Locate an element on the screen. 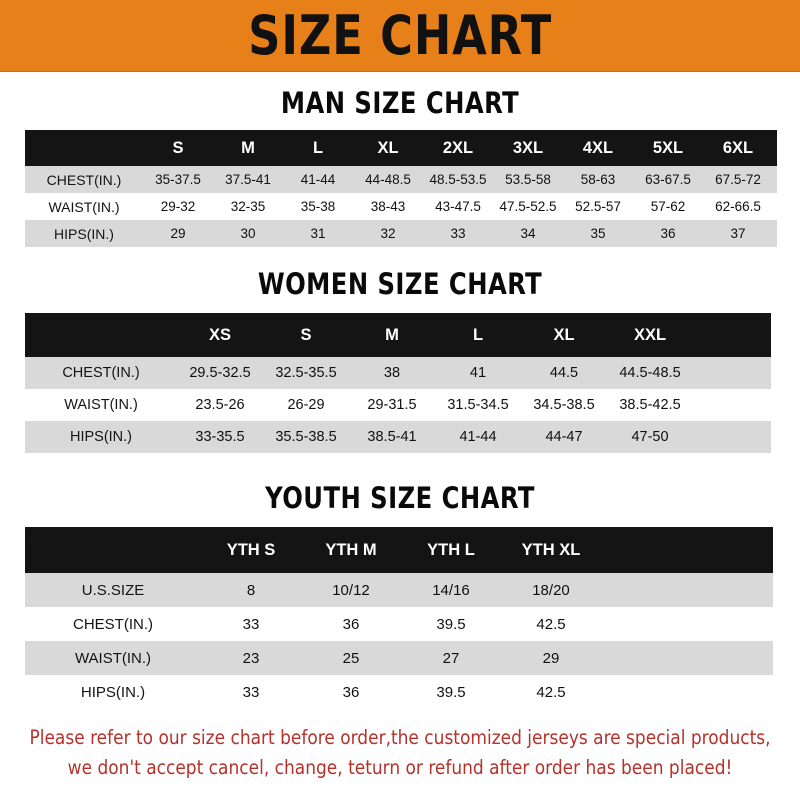  men-header-row: MEN'S S M L XL 2XL 3XL 4XL 5XL 6XL is located at coordinates (401, 148).